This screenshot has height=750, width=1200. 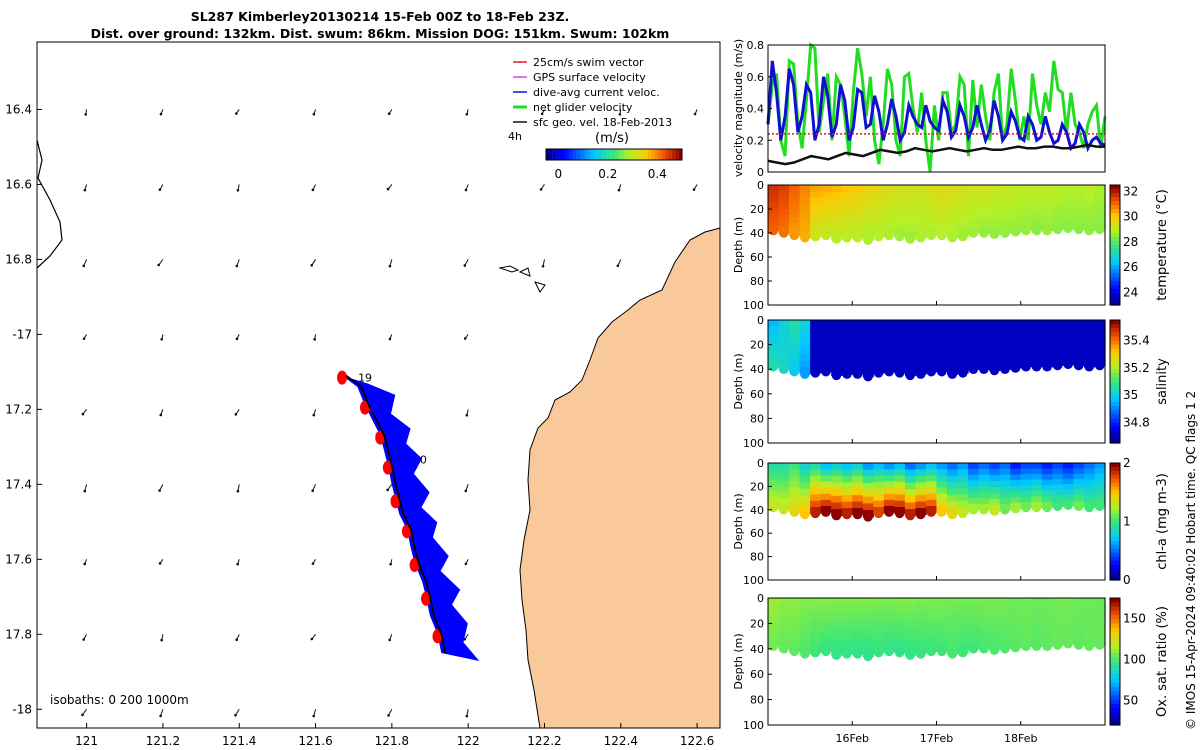 What do you see at coordinates (963, 373) in the screenshot?
I see `salinity-bottom-dot` at bounding box center [963, 373].